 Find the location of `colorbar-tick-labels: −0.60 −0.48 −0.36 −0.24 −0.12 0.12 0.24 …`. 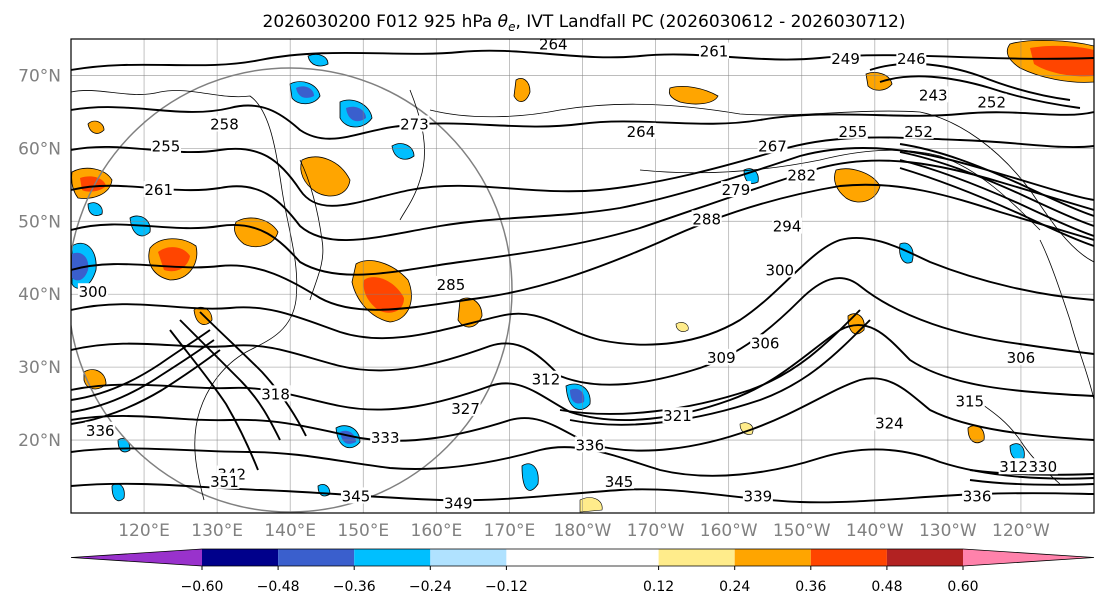

colorbar-tick-labels: −0.60 −0.48 −0.36 −0.24 −0.12 0.12 0.24 … is located at coordinates (580, 587).